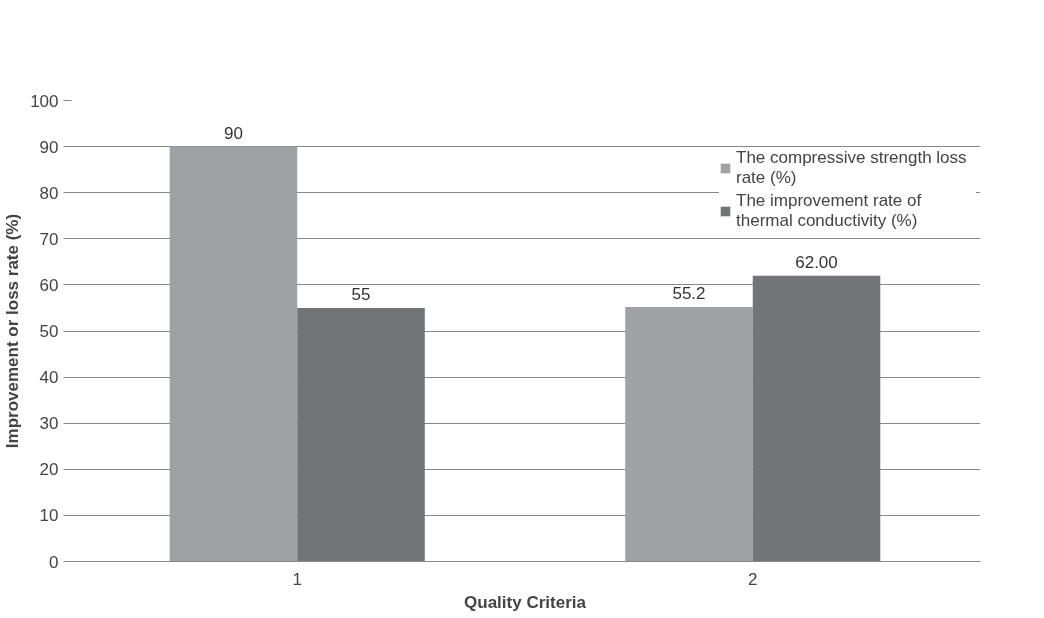 This screenshot has width=1044, height=618. Describe the element at coordinates (753, 579) in the screenshot. I see `x-tick-label: 2` at that location.